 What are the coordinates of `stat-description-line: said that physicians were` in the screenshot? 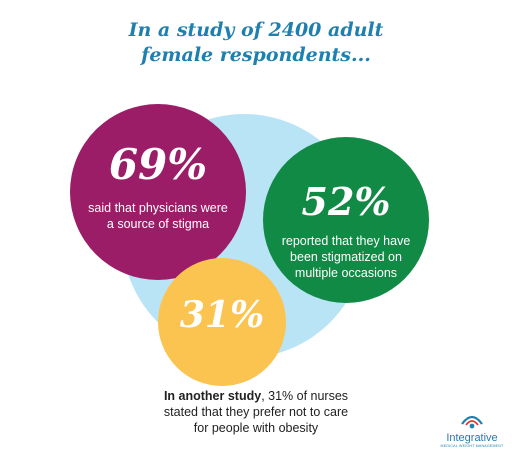 It's located at (158, 208).